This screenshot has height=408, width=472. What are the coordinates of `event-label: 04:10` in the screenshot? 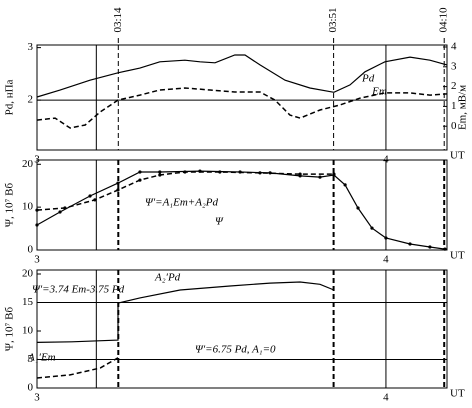 It's located at (444, 20).